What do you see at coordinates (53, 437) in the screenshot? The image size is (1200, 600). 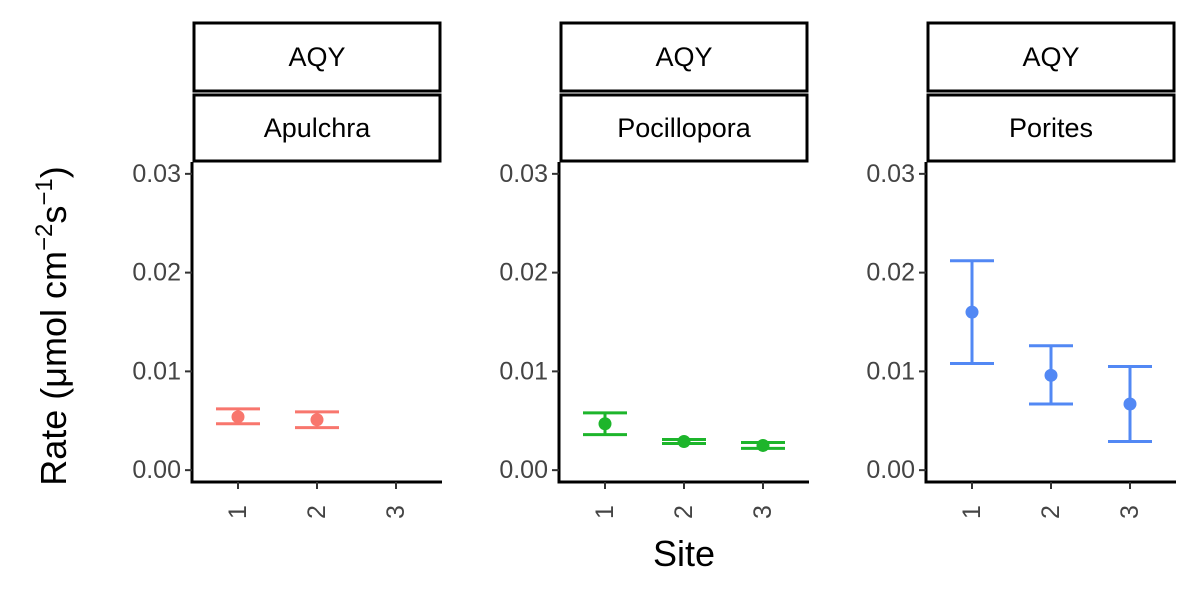 I see `y-axis-title-prefix: Rate (` at bounding box center [53, 437].